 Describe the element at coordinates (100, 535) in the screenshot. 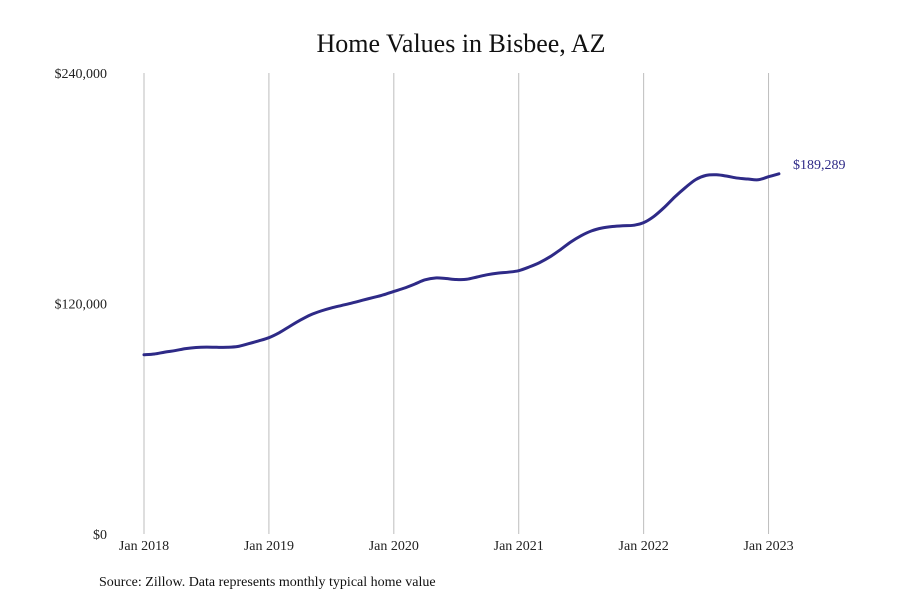

I see `y-tick-label: $0` at that location.